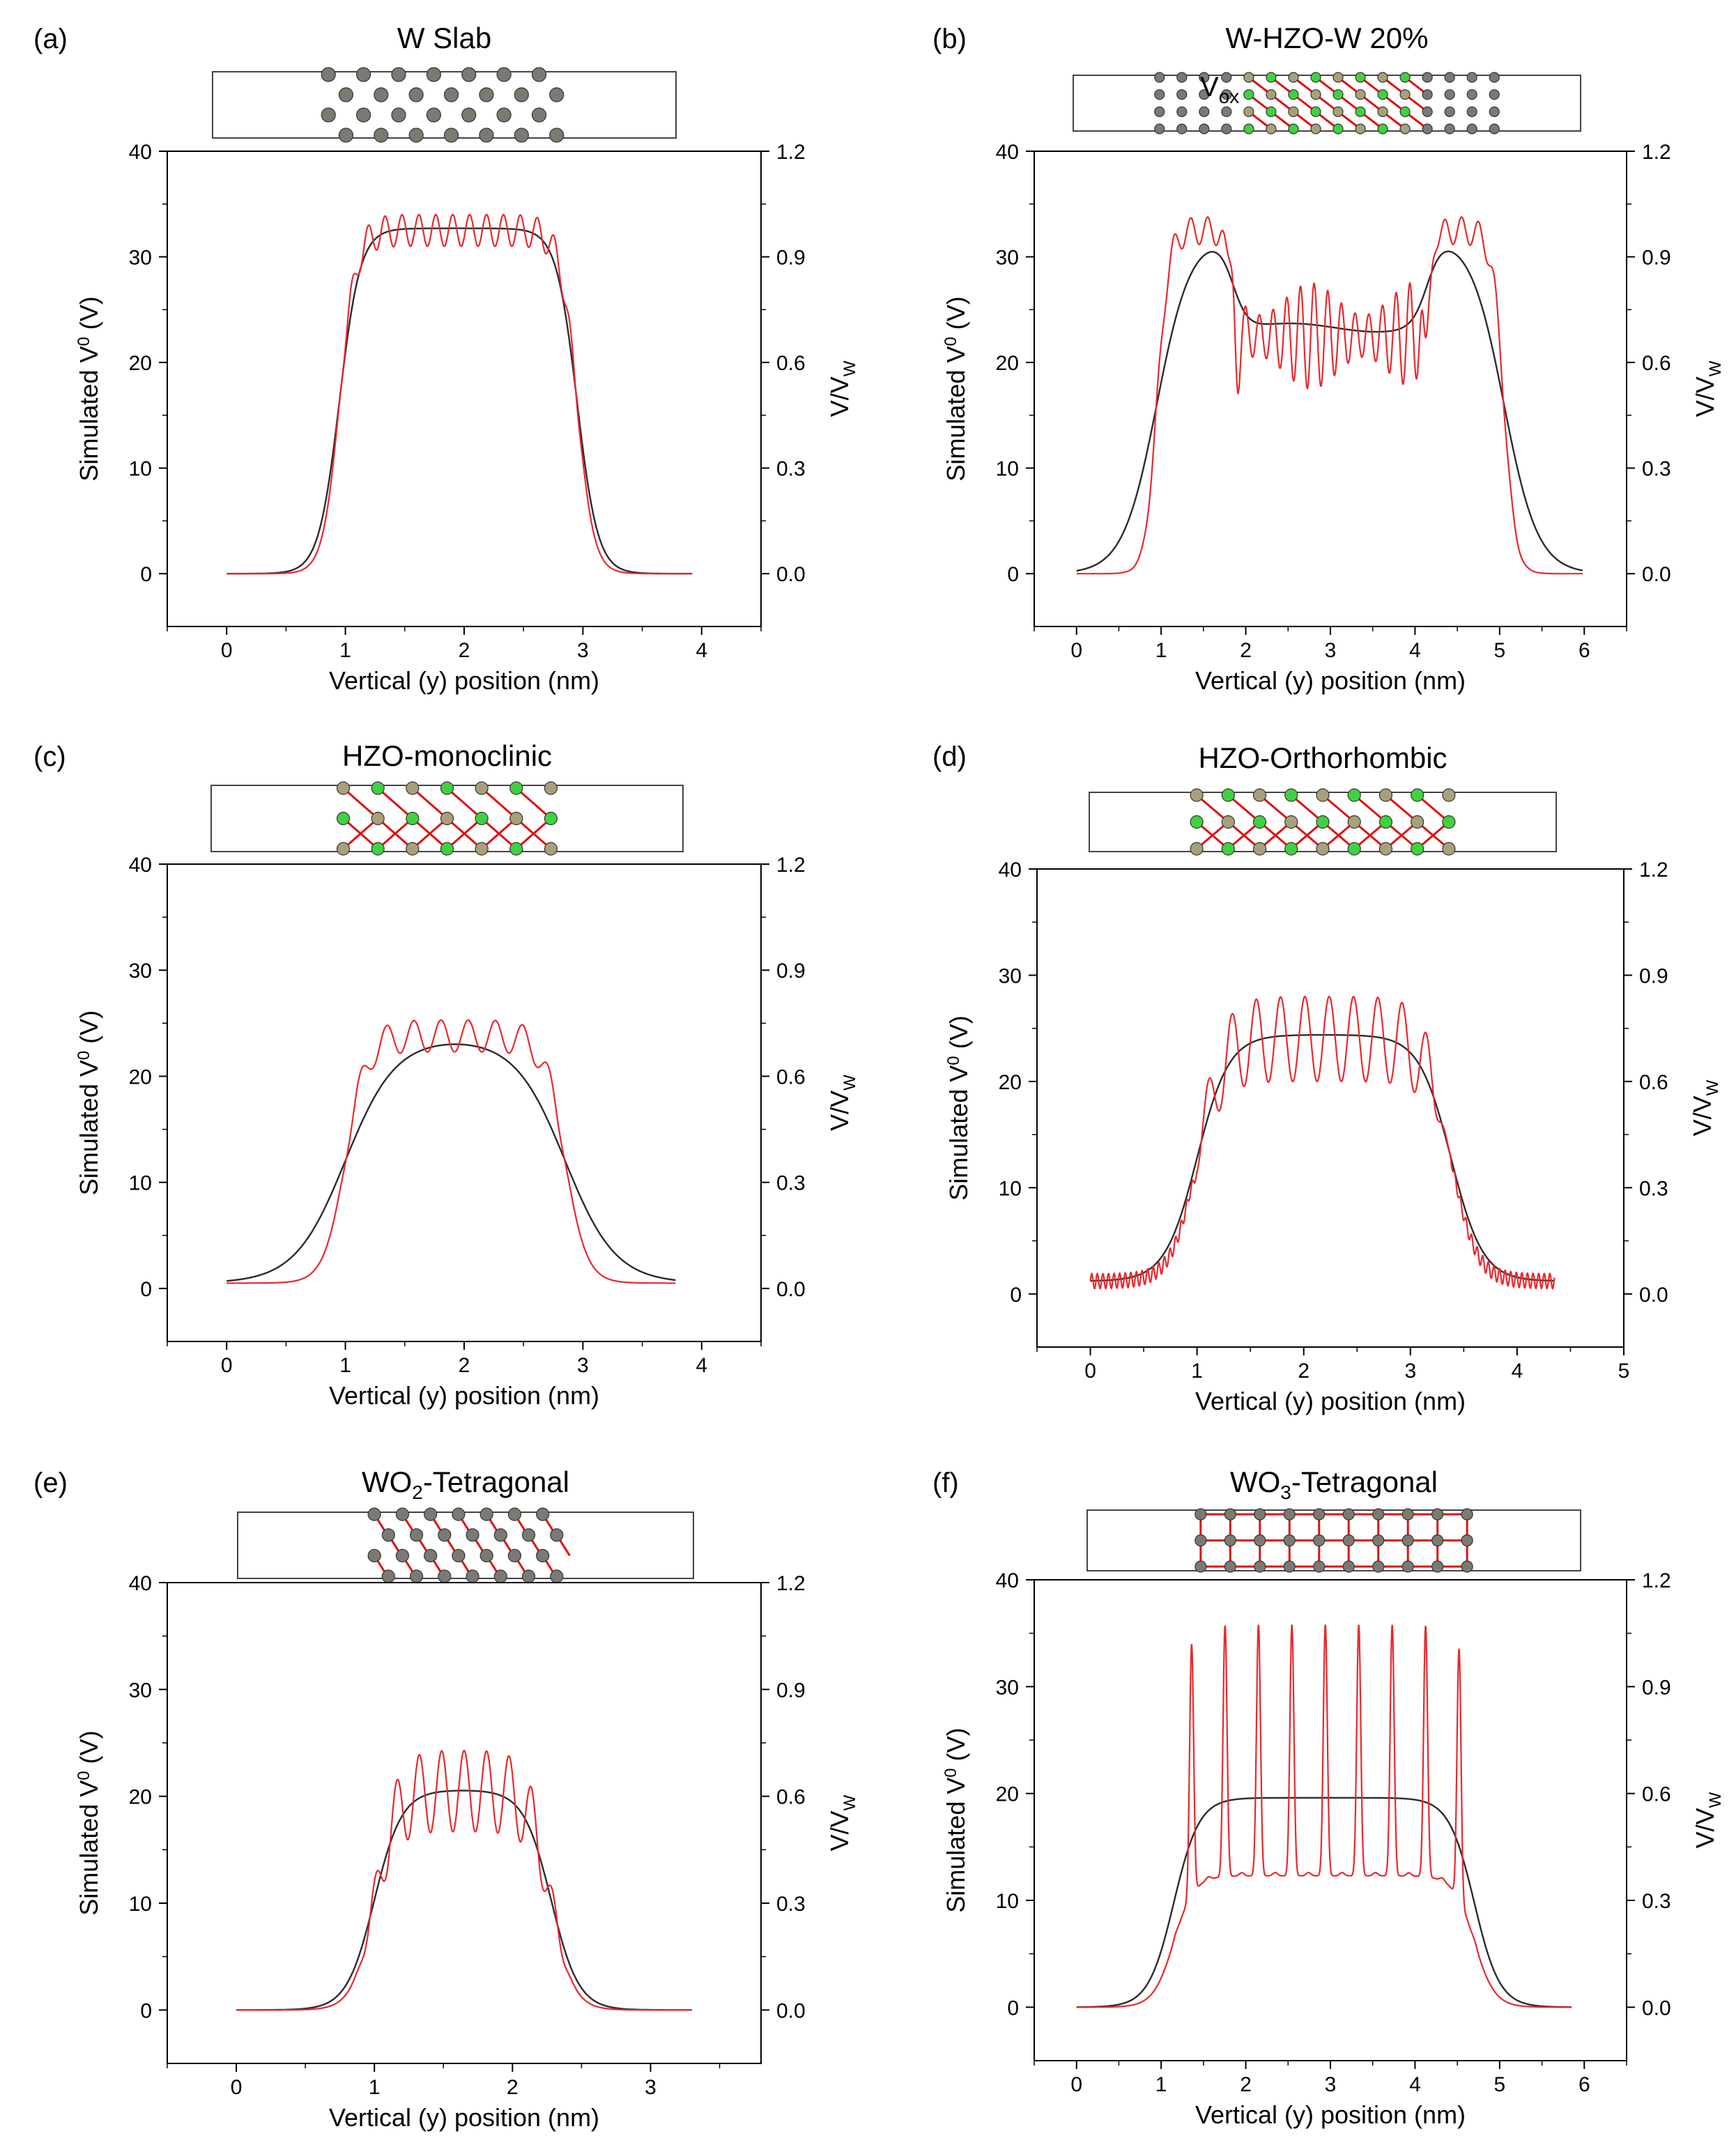 Image resolution: width=1736 pixels, height=2138 pixels. What do you see at coordinates (1327, 103) in the screenshot?
I see `crystal-structure: Vox` at bounding box center [1327, 103].